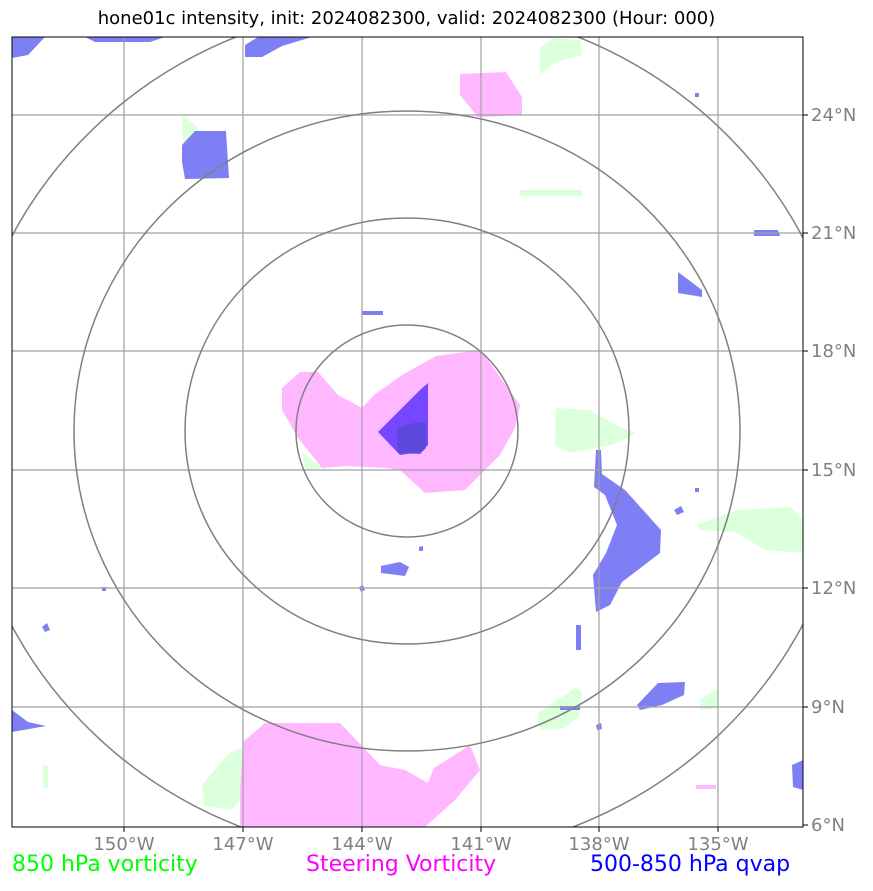 Image resolution: width=873 pixels, height=891 pixels. What do you see at coordinates (420, 844) in the screenshot?
I see `longitude-labels: 150°W 147°W 144°W 141°W 138°W 135°W` at bounding box center [420, 844].